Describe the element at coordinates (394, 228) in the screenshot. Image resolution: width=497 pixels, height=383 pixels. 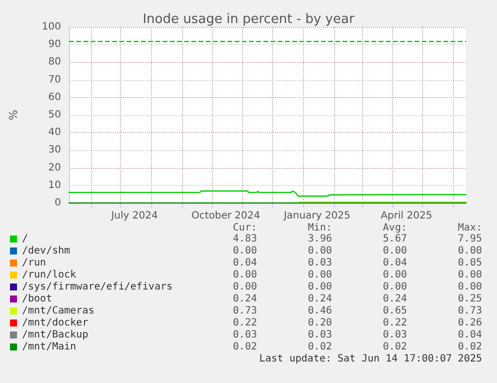
I see `text: Avg:` at that location.